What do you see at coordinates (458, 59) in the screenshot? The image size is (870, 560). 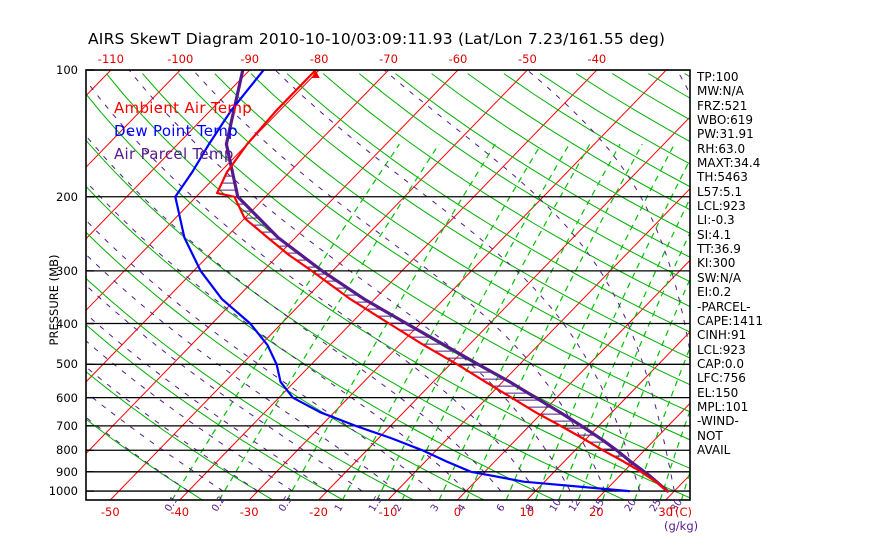 I see `top-temp-tick-label--60: -60` at bounding box center [458, 59].